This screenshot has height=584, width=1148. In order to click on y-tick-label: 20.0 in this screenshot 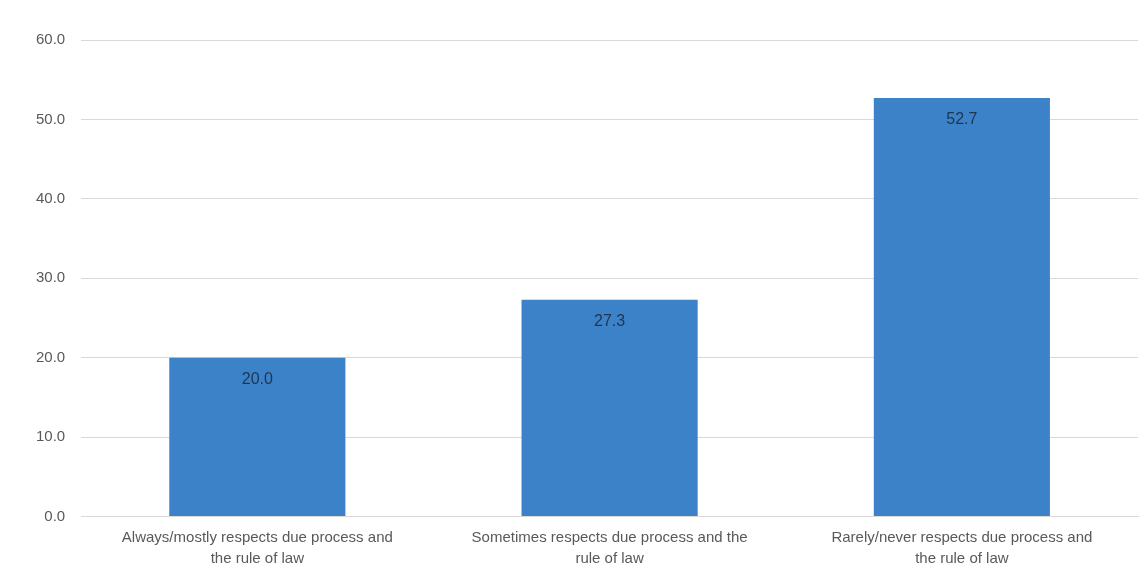, I will do `click(50, 356)`.